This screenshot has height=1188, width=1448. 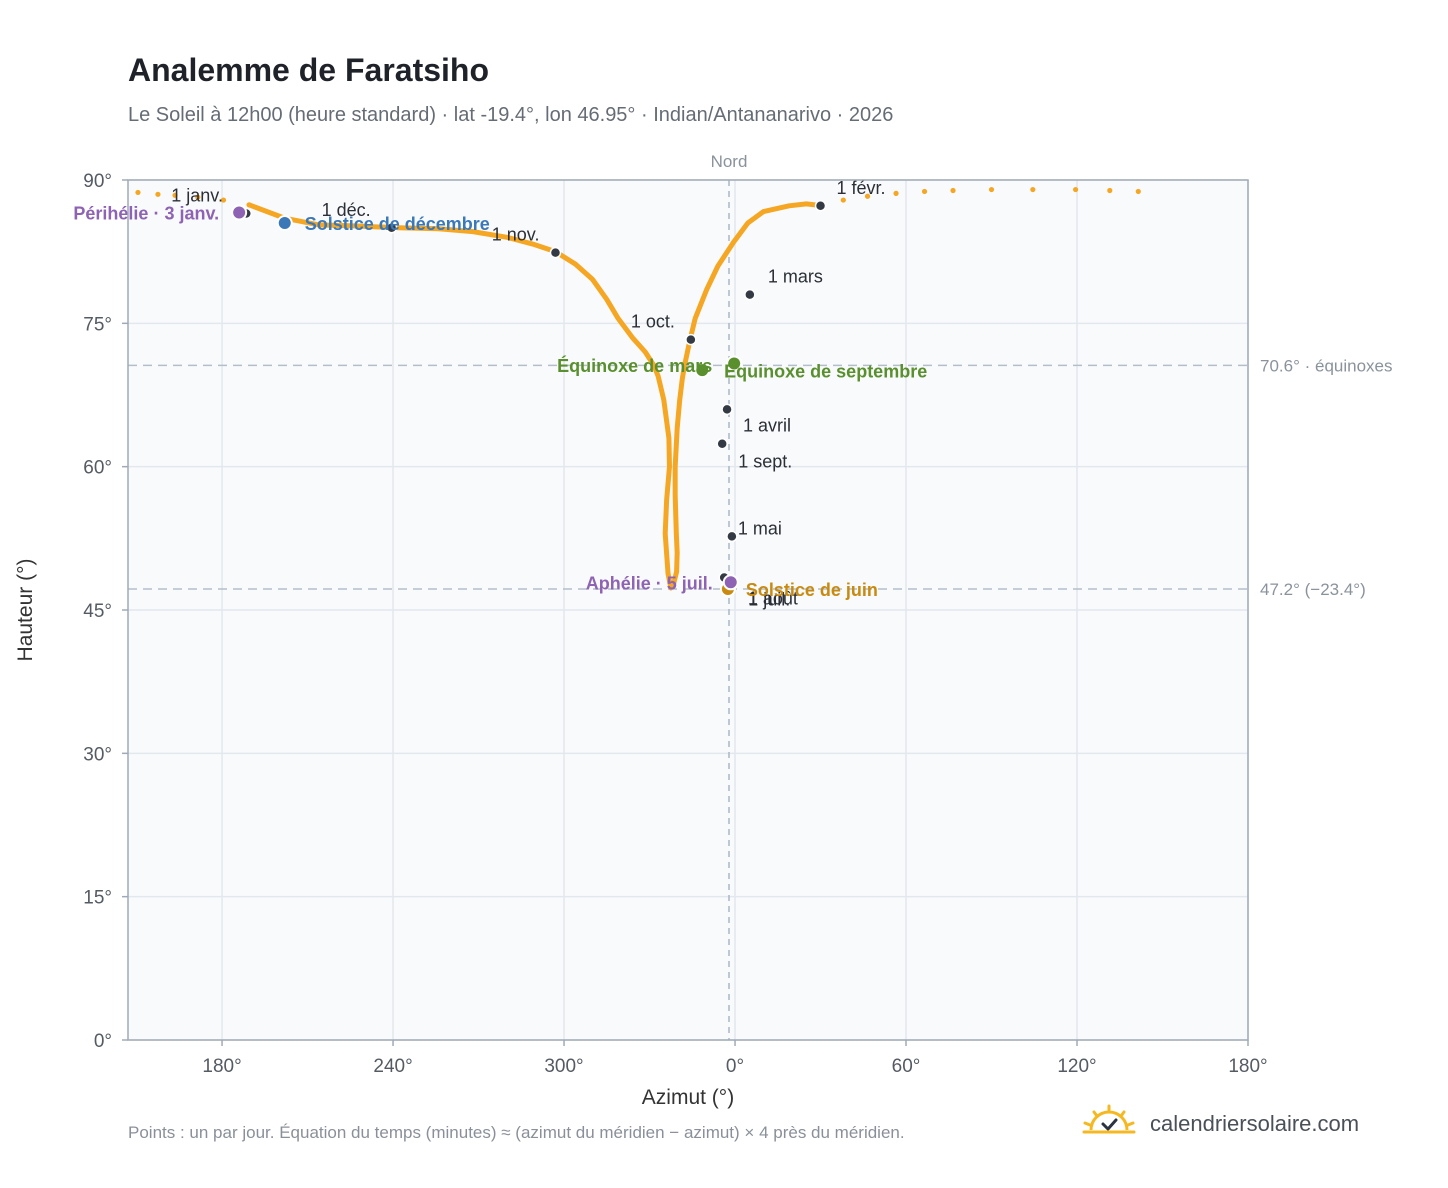 I want to click on y-tick-label: 60°, so click(x=97, y=468).